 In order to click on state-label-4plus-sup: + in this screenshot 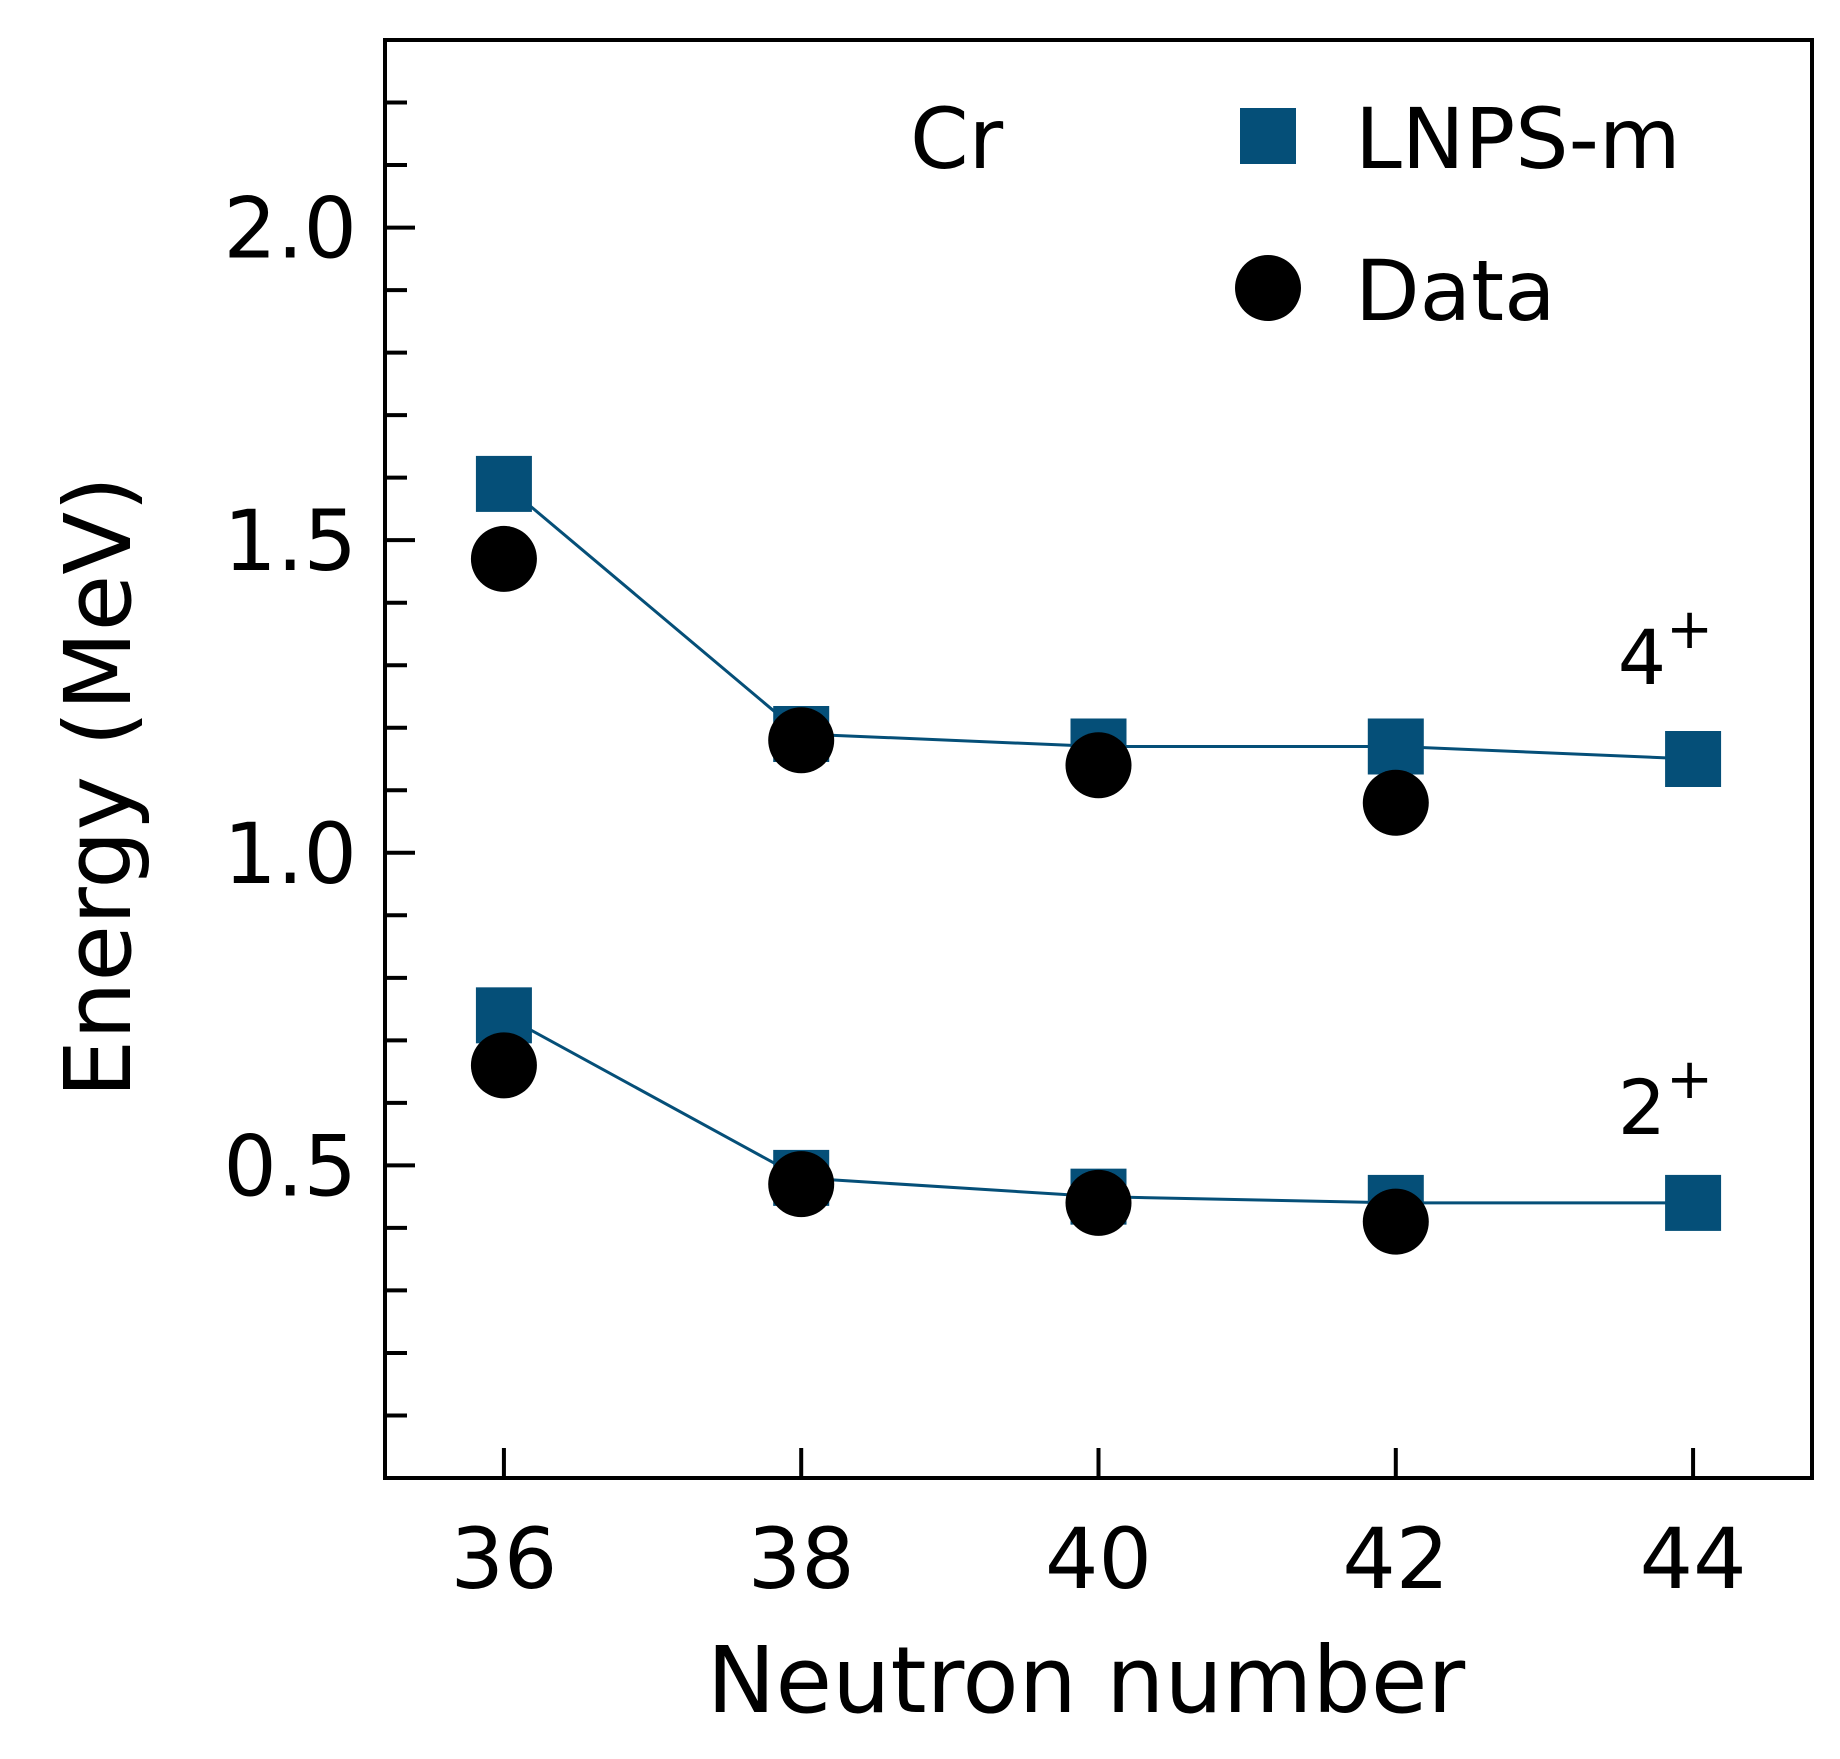, I will do `click(1689, 629)`.